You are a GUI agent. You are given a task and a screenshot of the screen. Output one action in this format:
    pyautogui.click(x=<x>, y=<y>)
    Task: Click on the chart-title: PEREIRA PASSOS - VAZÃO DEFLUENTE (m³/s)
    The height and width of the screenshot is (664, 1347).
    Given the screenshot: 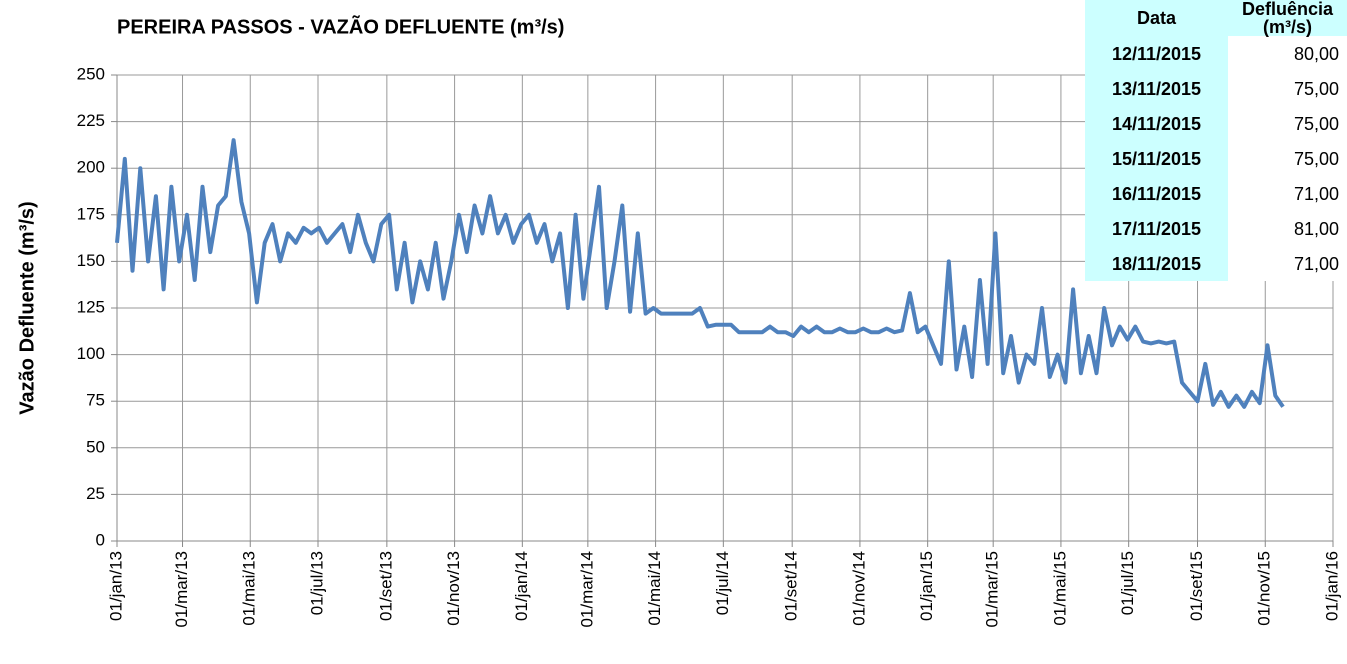 What is the action you would take?
    pyautogui.click(x=340, y=26)
    